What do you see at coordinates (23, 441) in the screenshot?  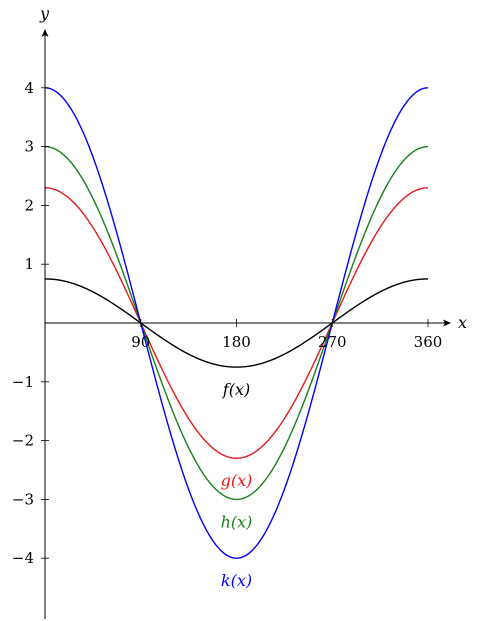 I see `y-tick-label: −2` at bounding box center [23, 441].